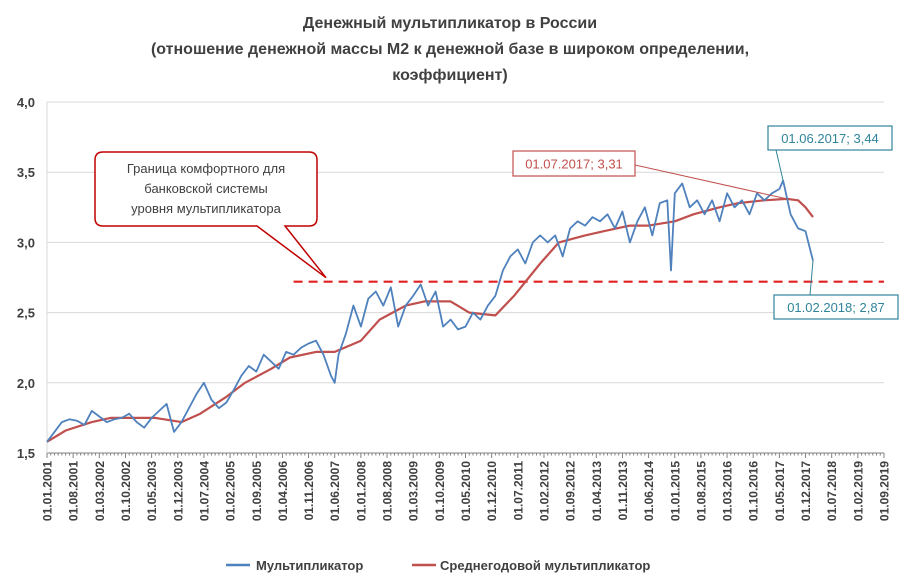 This screenshot has height=588, width=900. What do you see at coordinates (335, 491) in the screenshot?
I see `x-tick-label: 01.06.2007` at bounding box center [335, 491].